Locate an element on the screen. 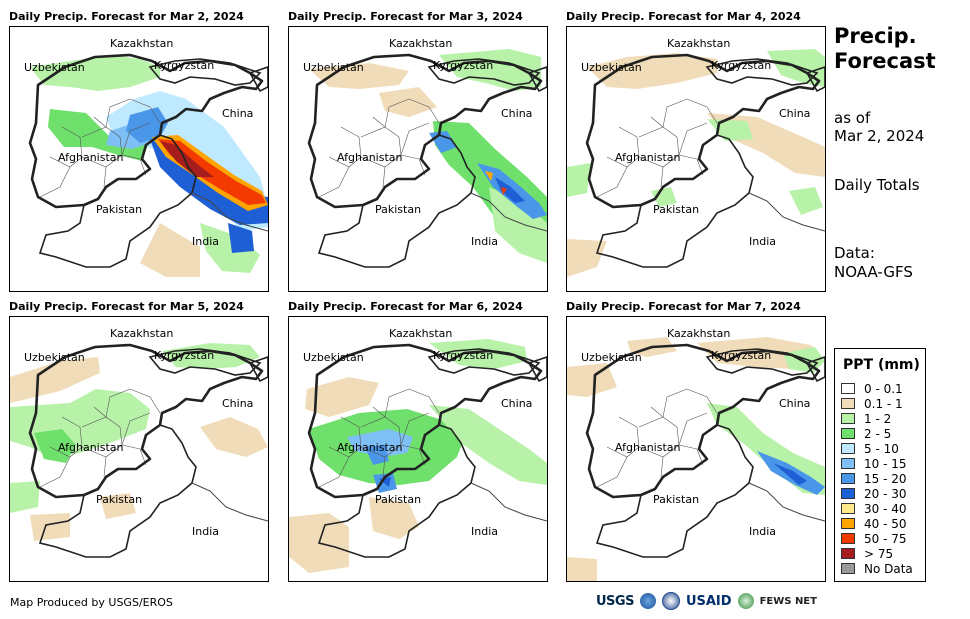  panel-title: Daily Precip. Forecast for Mar 2, 2024 is located at coordinates (126, 16).